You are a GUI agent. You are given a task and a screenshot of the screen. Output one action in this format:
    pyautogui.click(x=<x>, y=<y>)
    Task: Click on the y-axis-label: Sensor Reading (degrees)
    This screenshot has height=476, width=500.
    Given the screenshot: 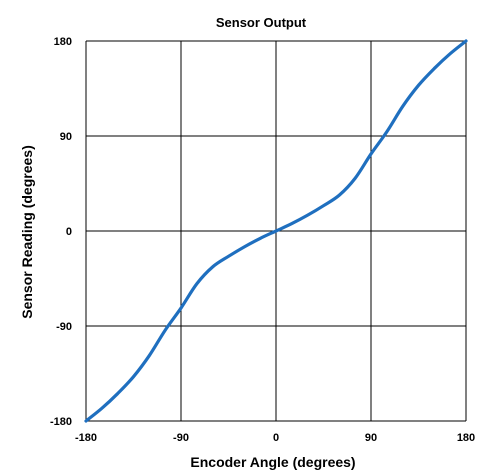 What is the action you would take?
    pyautogui.click(x=27, y=232)
    